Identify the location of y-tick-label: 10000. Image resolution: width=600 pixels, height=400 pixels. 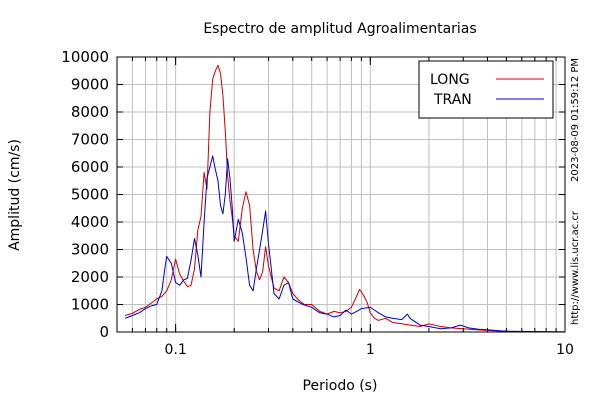
(85, 57).